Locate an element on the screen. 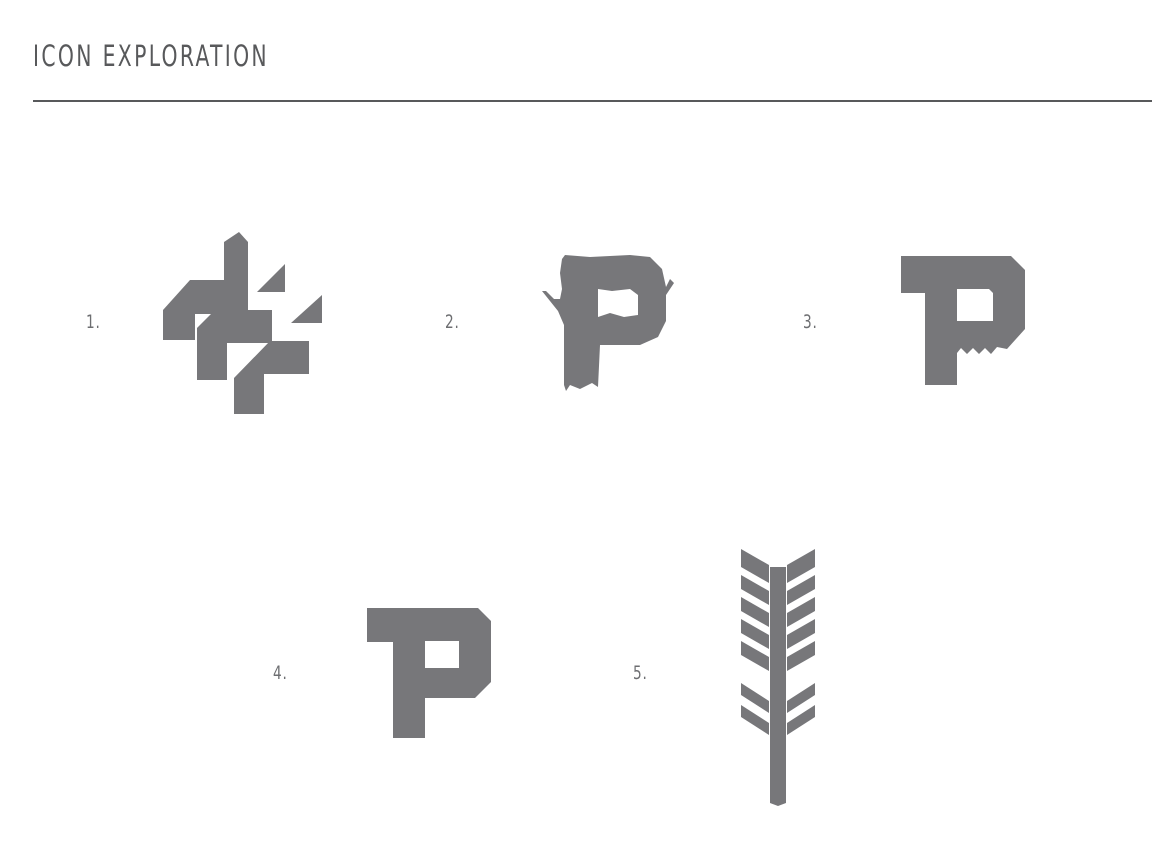 The image size is (1162, 856). icon-number-4: 4. is located at coordinates (280, 673).